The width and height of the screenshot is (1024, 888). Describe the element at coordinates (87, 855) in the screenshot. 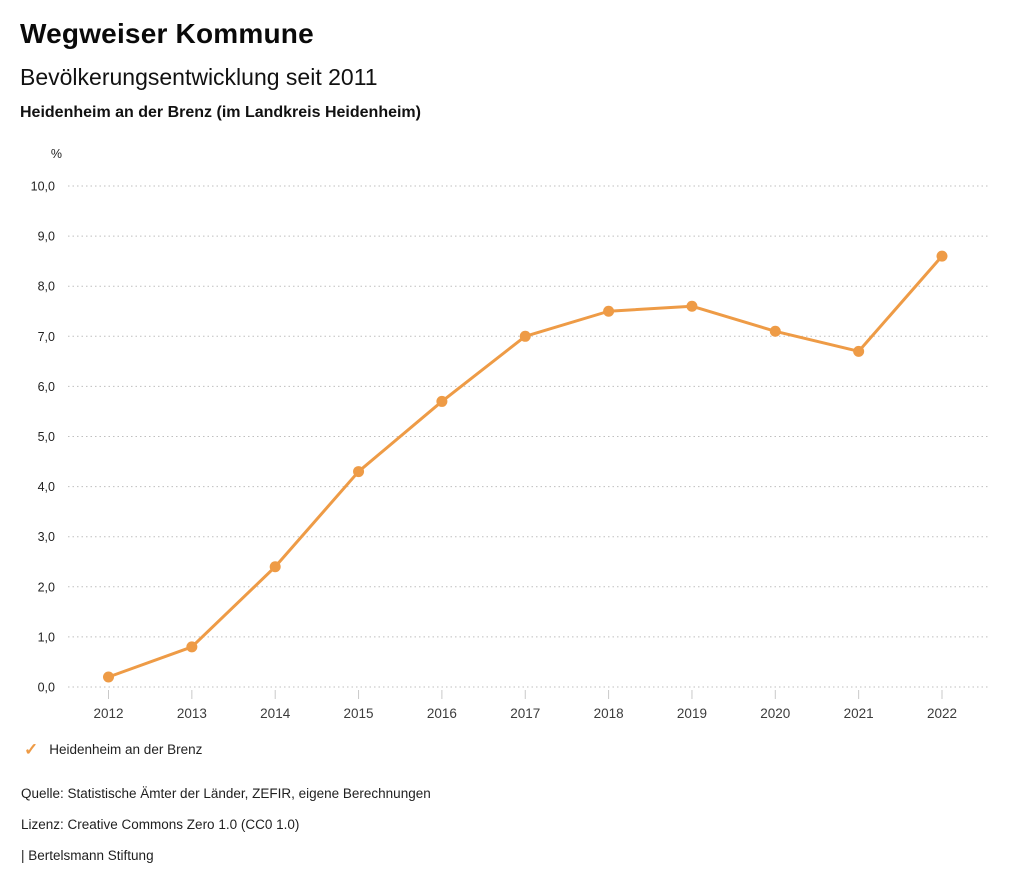

I see `attribution-note: | Bertelsmann Stiftung` at that location.